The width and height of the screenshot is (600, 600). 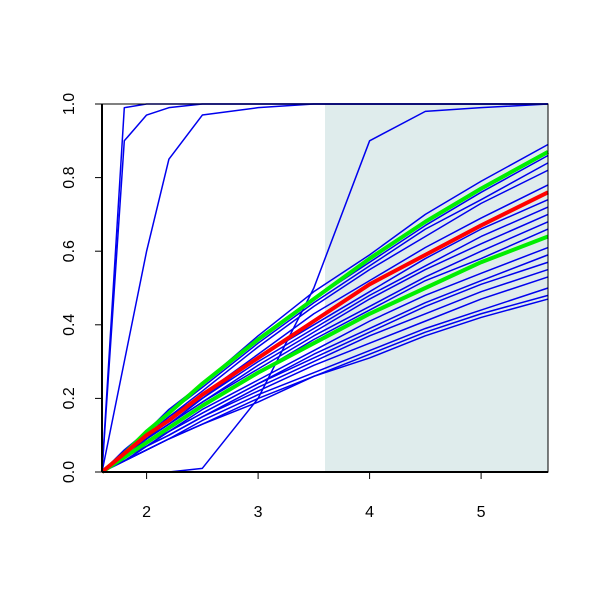 I want to click on y-tick-label: 0.8, so click(x=69, y=177).